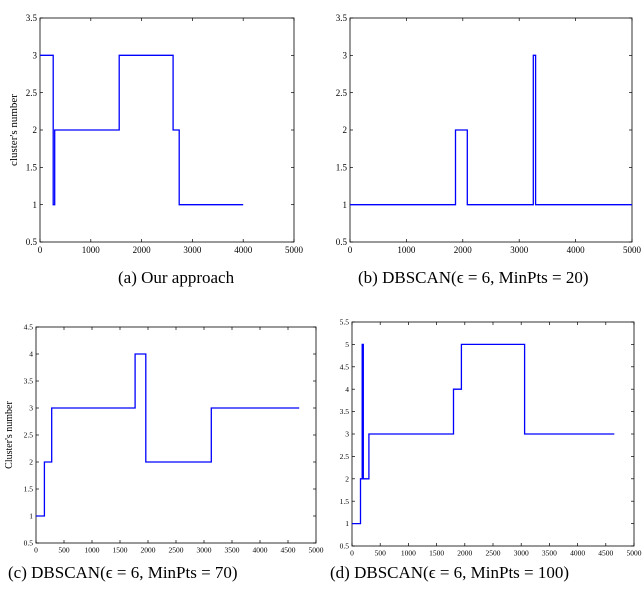 This screenshot has width=644, height=597. What do you see at coordinates (347, 344) in the screenshot?
I see `y-tick-label: 5` at bounding box center [347, 344].